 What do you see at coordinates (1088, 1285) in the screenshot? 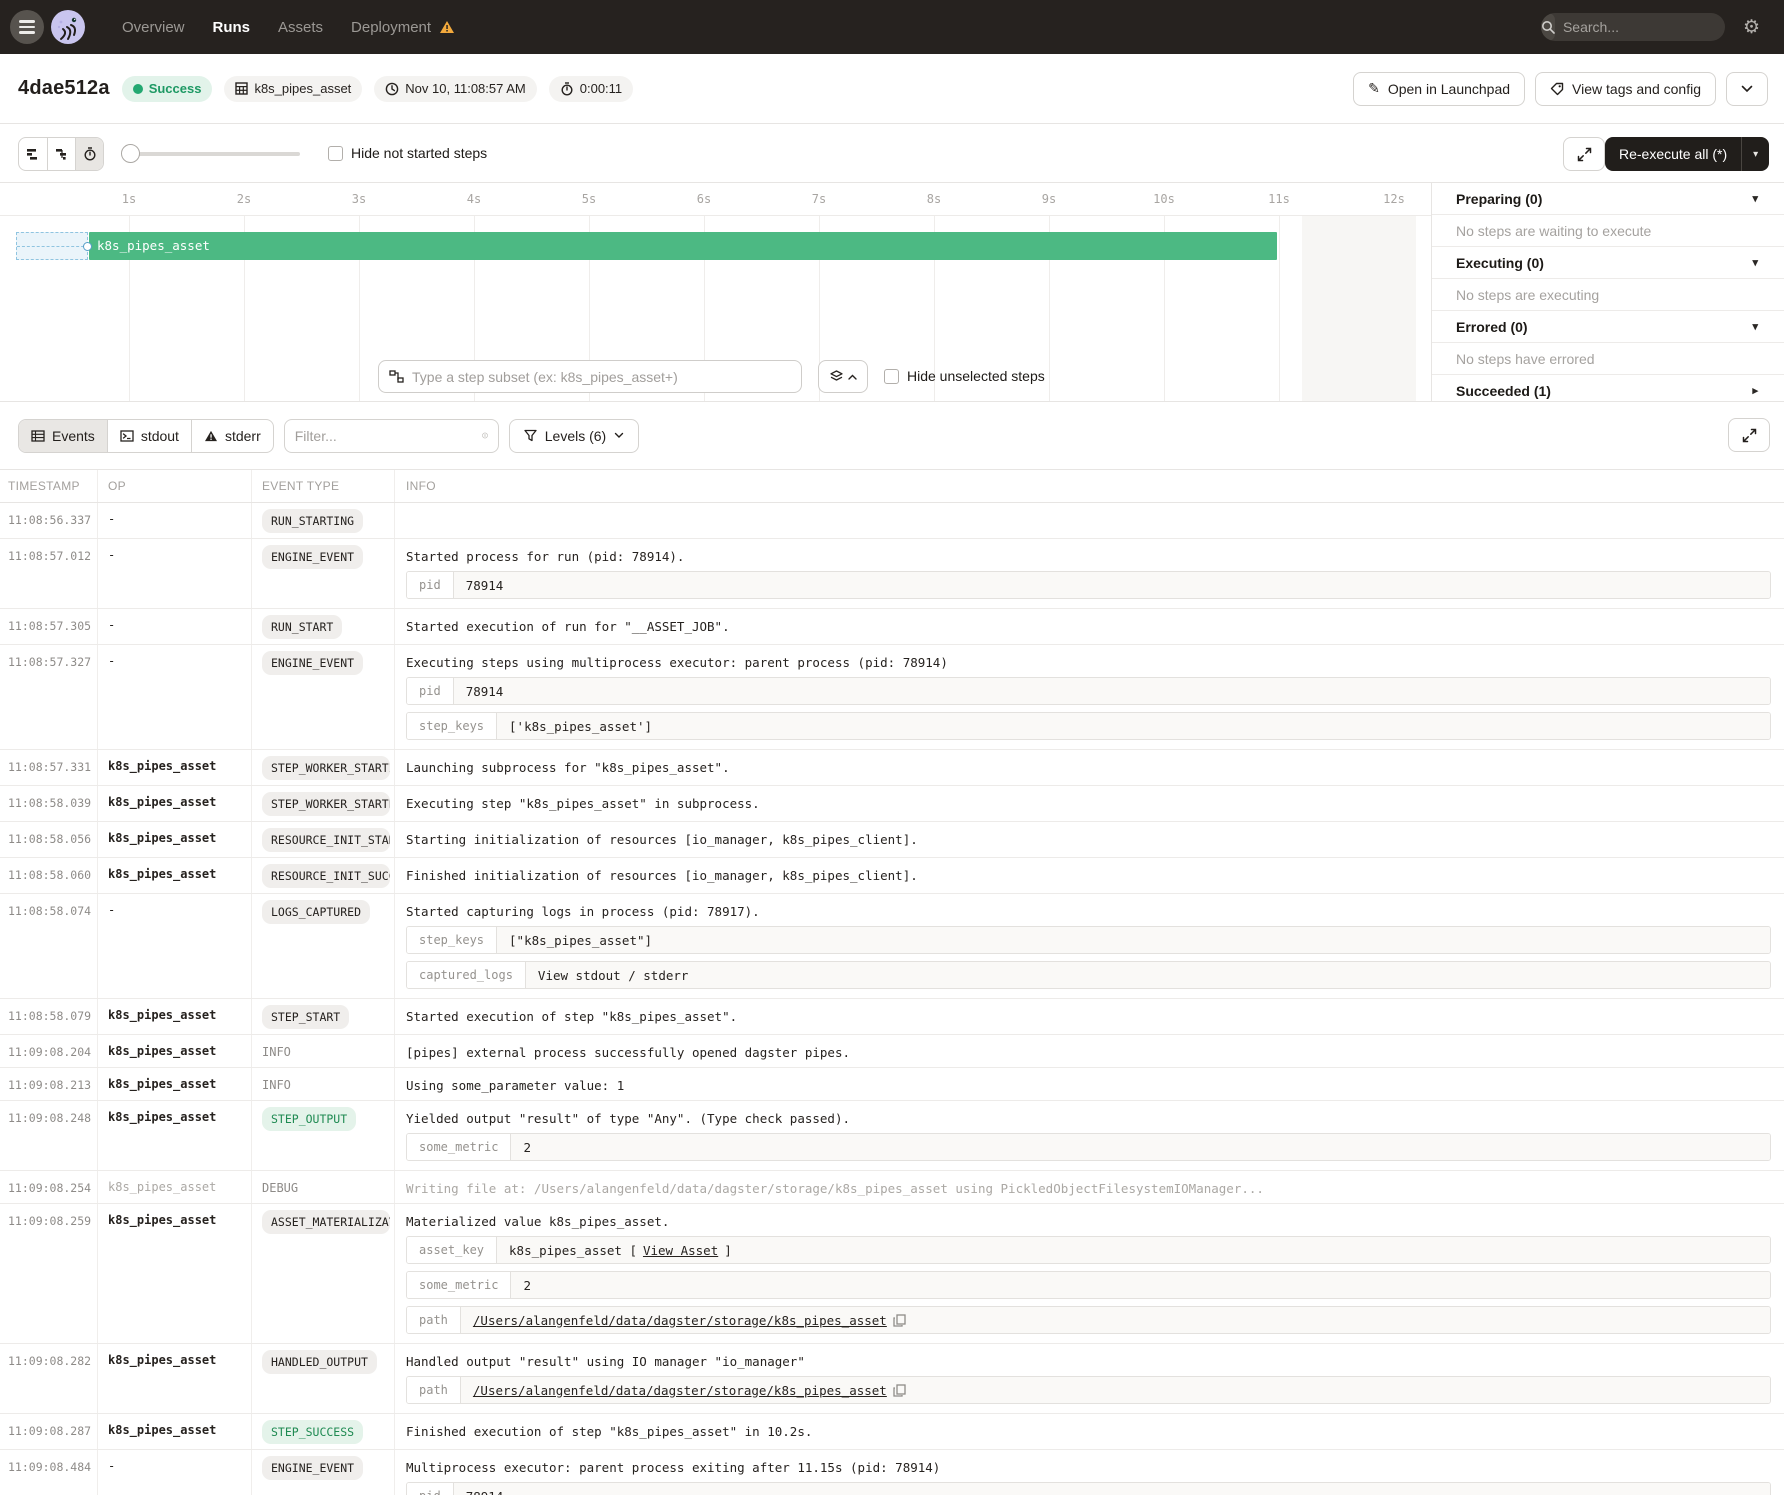
I see `metadata-entry: some_metric 2` at bounding box center [1088, 1285].